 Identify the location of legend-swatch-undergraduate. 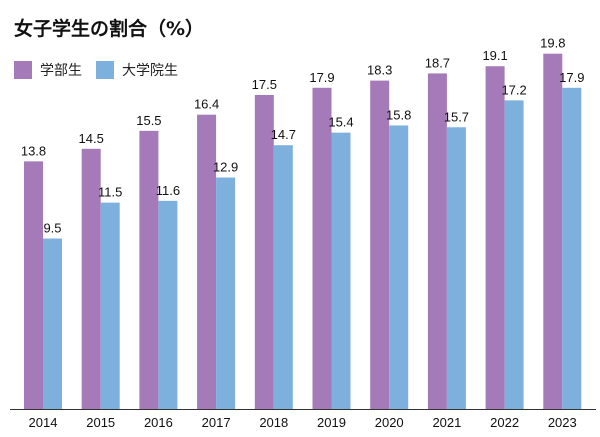
(23, 70).